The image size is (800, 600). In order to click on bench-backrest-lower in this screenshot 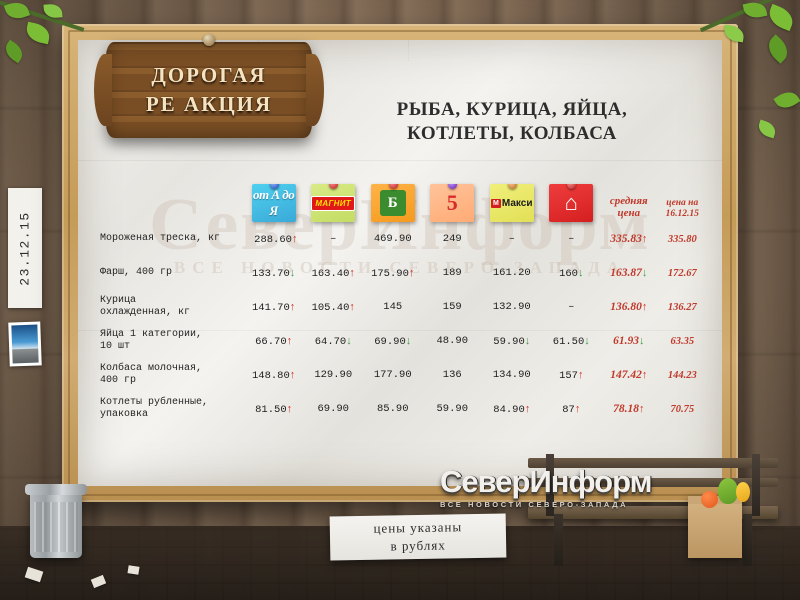, I will do `click(653, 482)`.